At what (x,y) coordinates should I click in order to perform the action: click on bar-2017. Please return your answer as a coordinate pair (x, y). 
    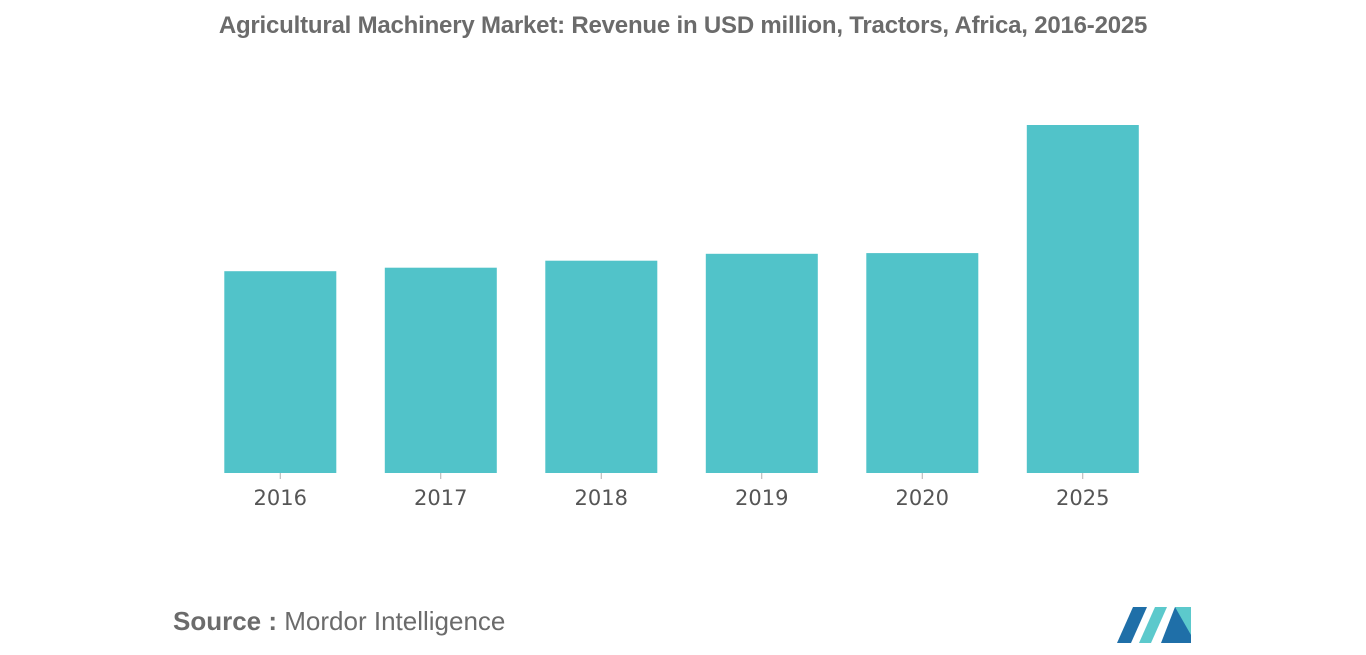
    Looking at the image, I should click on (440, 370).